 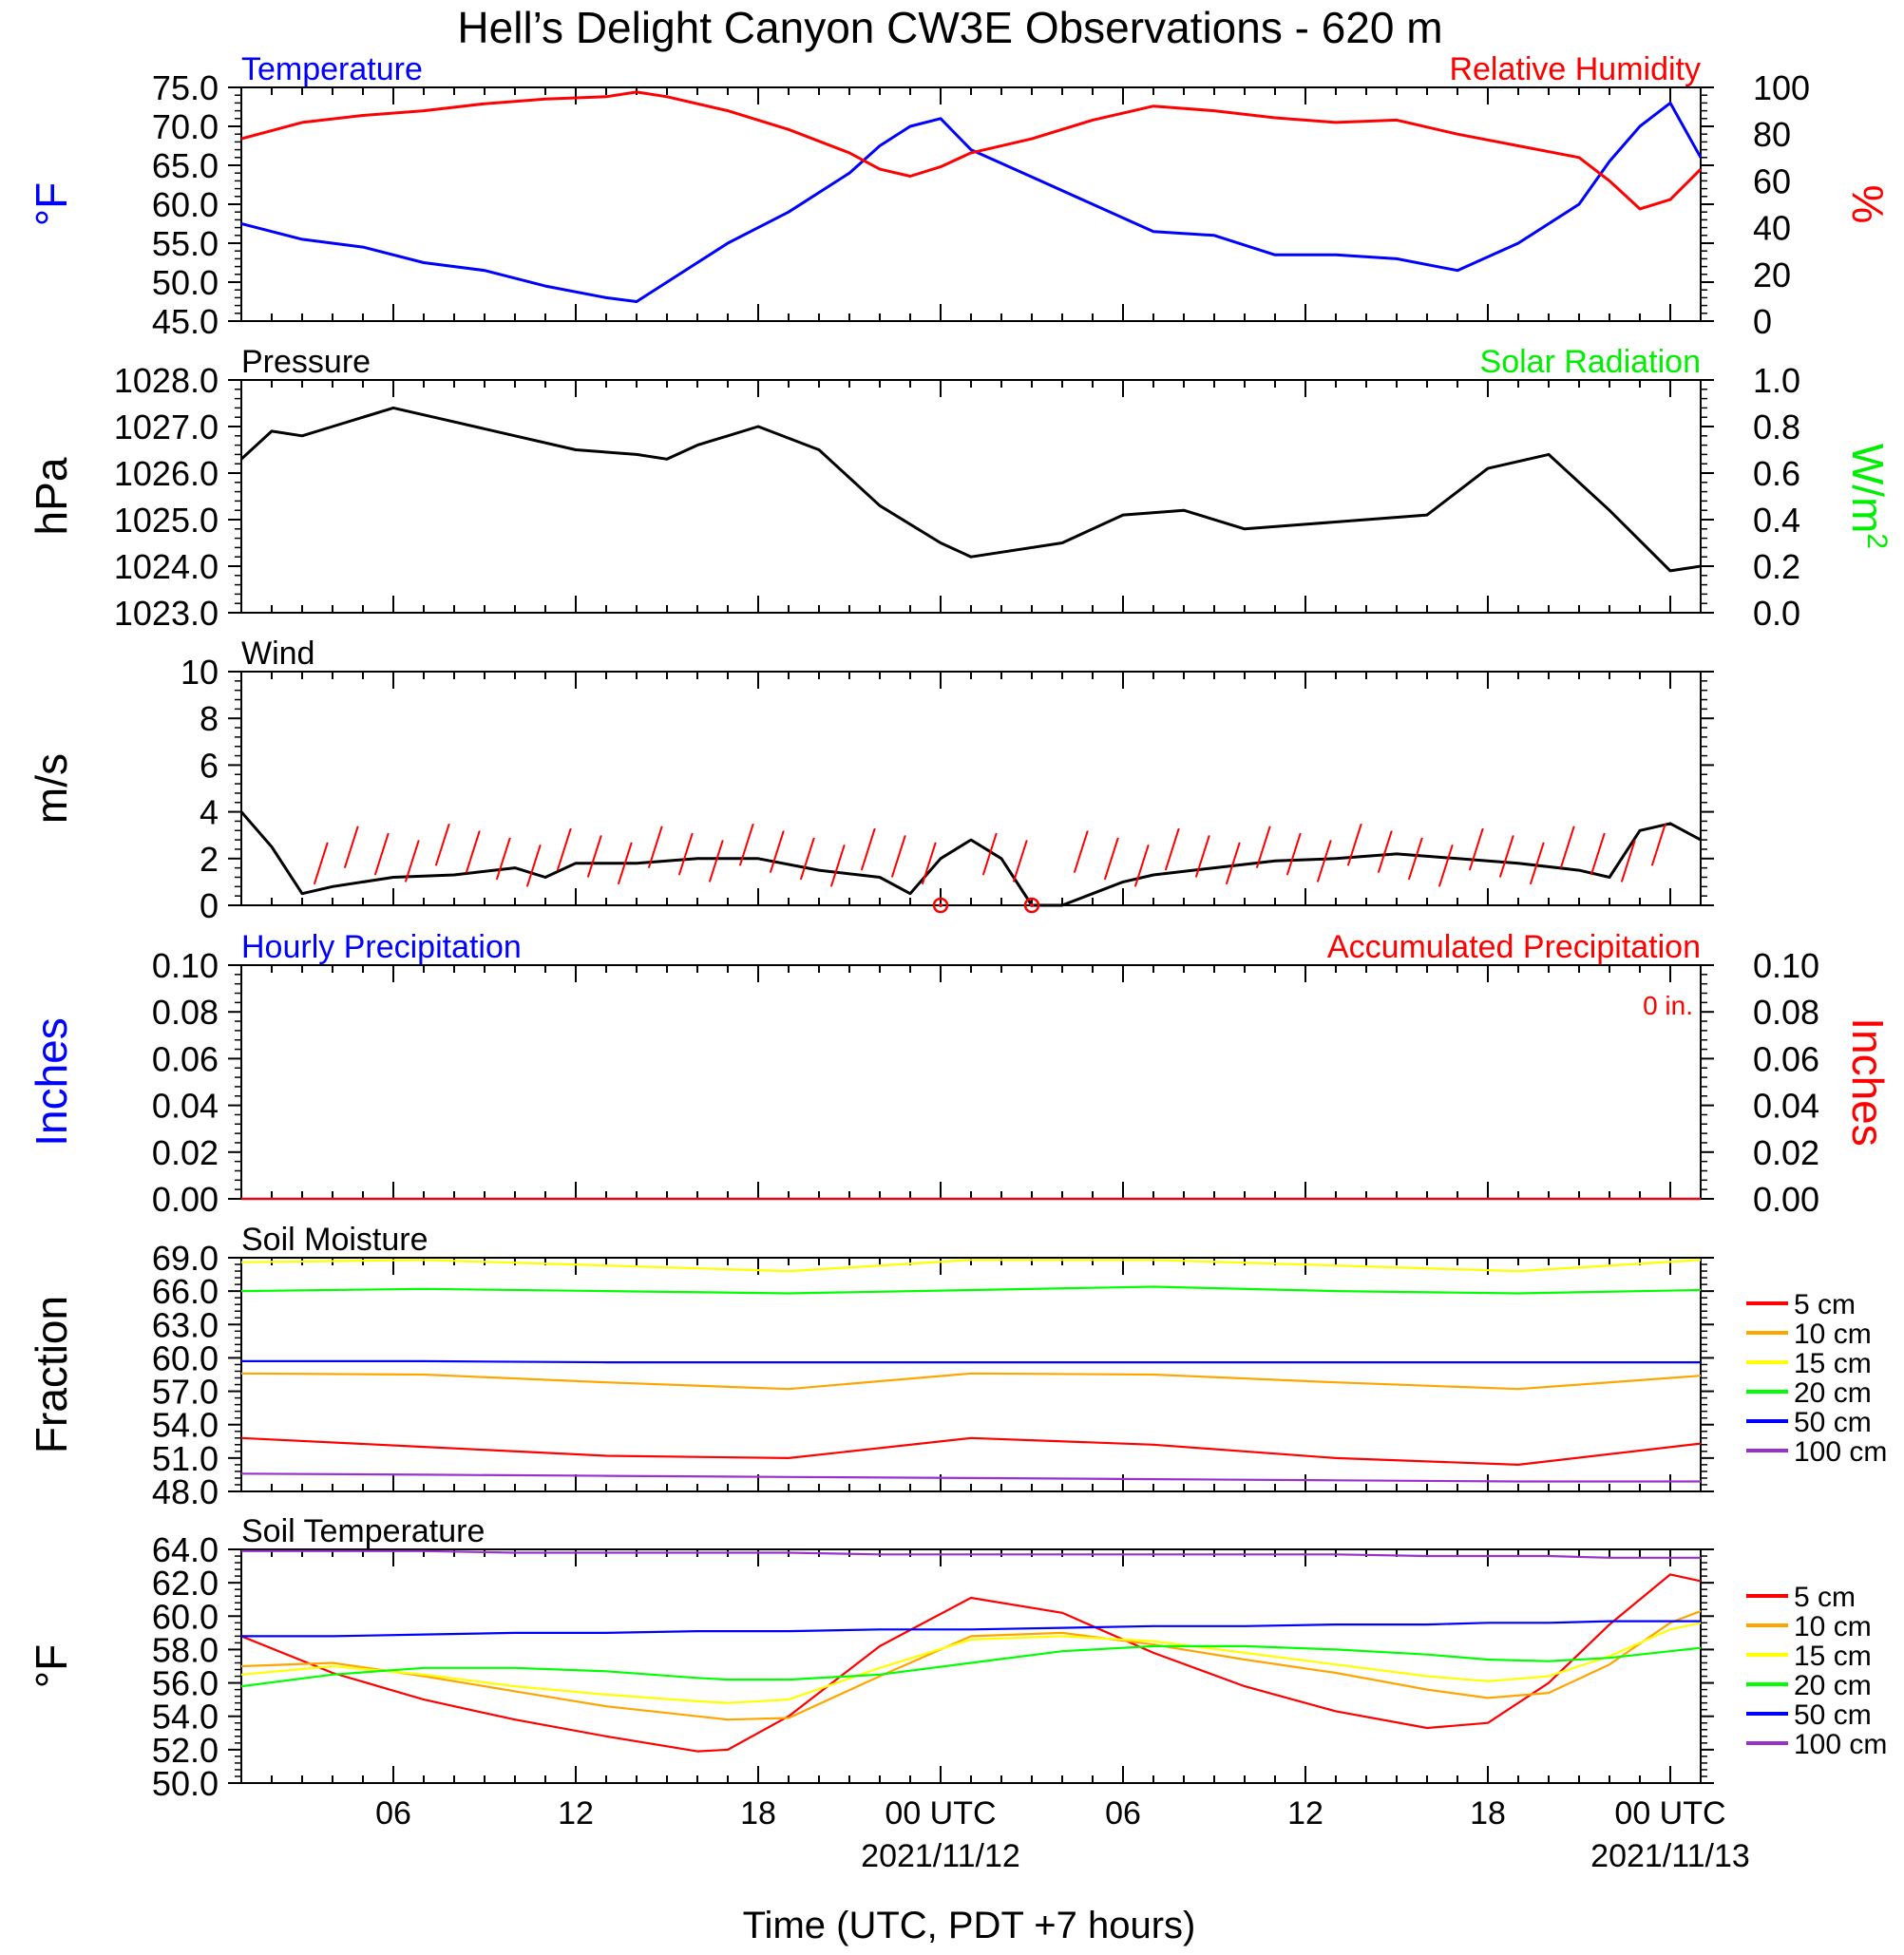 I want to click on y-right-tick-label: 60, so click(x=1772, y=180).